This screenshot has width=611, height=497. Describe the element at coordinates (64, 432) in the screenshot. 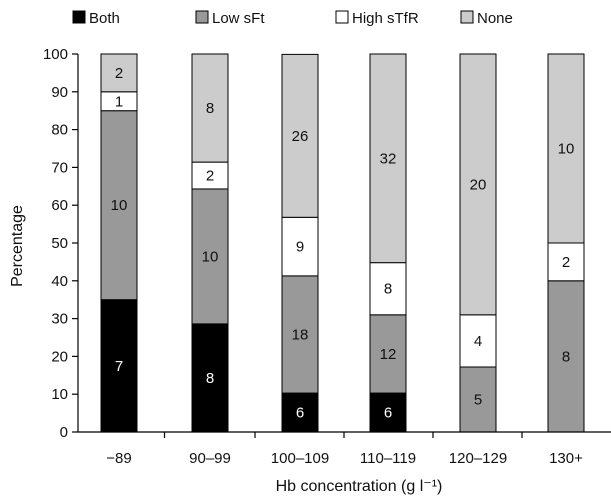

I see `y-tick-label: 0` at that location.